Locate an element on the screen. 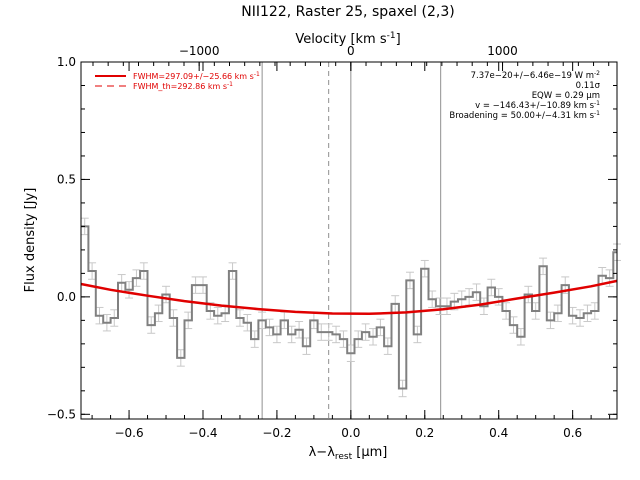 Image resolution: width=640 pixels, height=480 pixels. y-tick-label-0: −0.5 is located at coordinates (61, 414).